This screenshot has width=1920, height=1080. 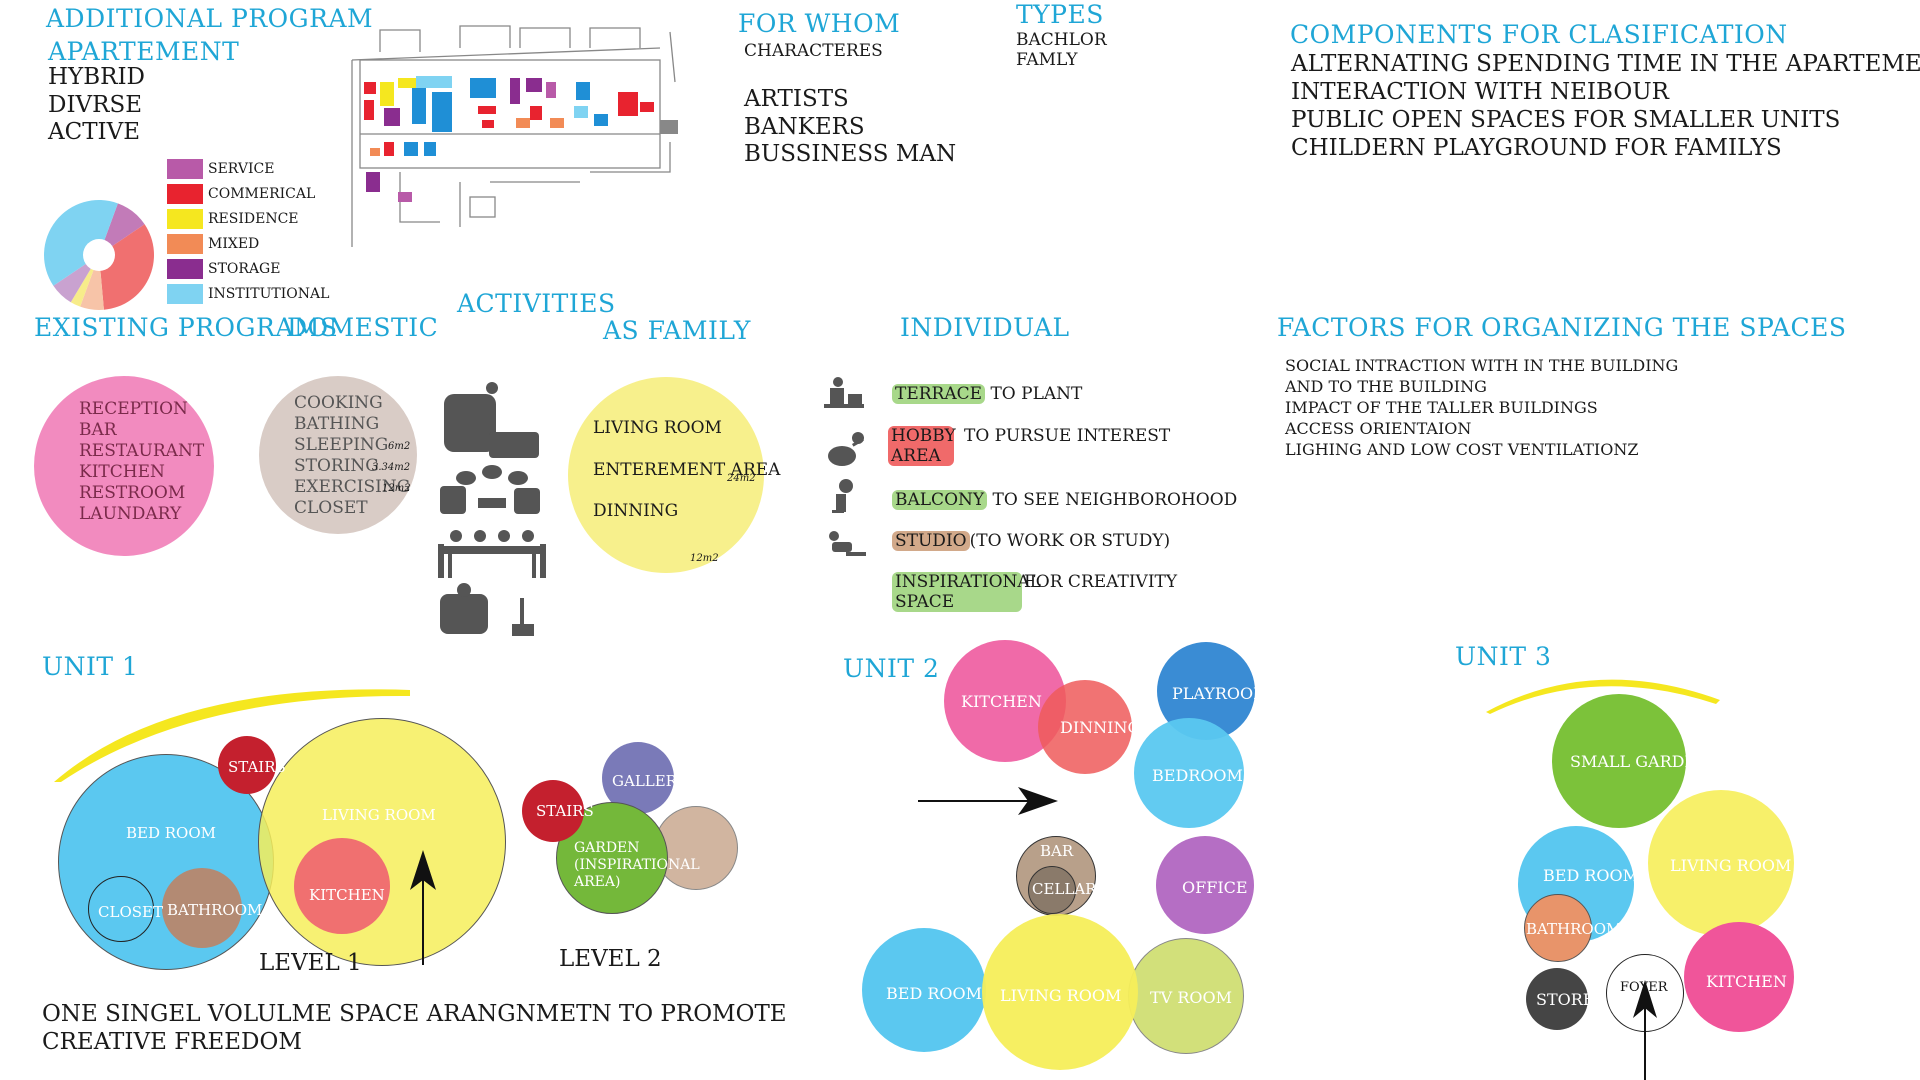 I want to click on unit1-stairs2-circle, so click(x=553, y=811).